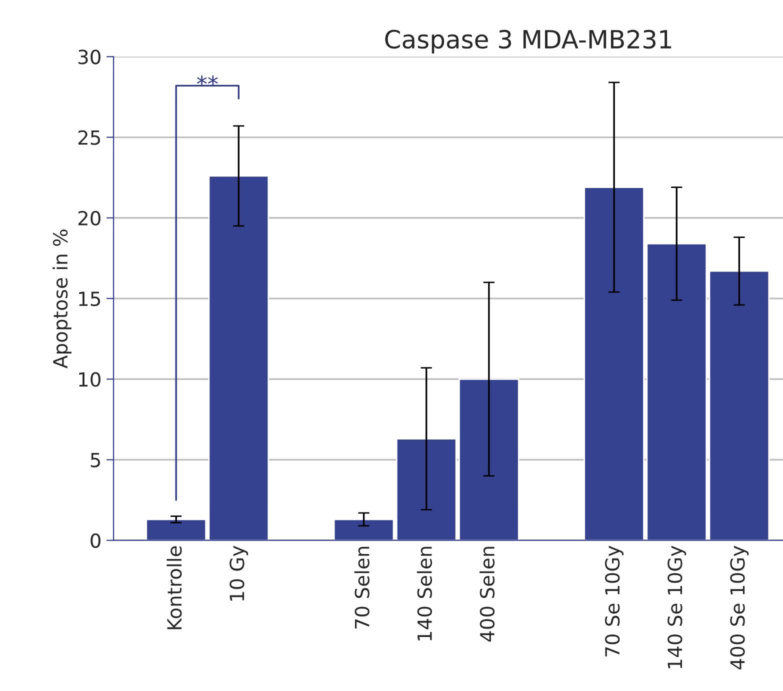 The image size is (783, 691). What do you see at coordinates (739, 608) in the screenshot?
I see `x-tick-label: 400 Se 10Gy` at bounding box center [739, 608].